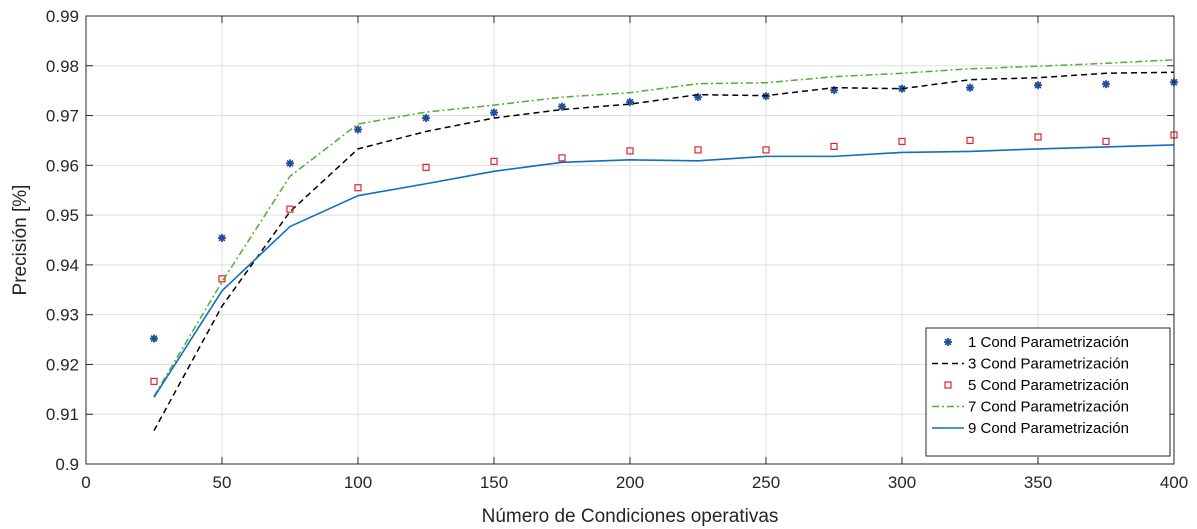 This screenshot has height=529, width=1197. Describe the element at coordinates (62, 66) in the screenshot. I see `y-tick-label: 0.98` at that location.